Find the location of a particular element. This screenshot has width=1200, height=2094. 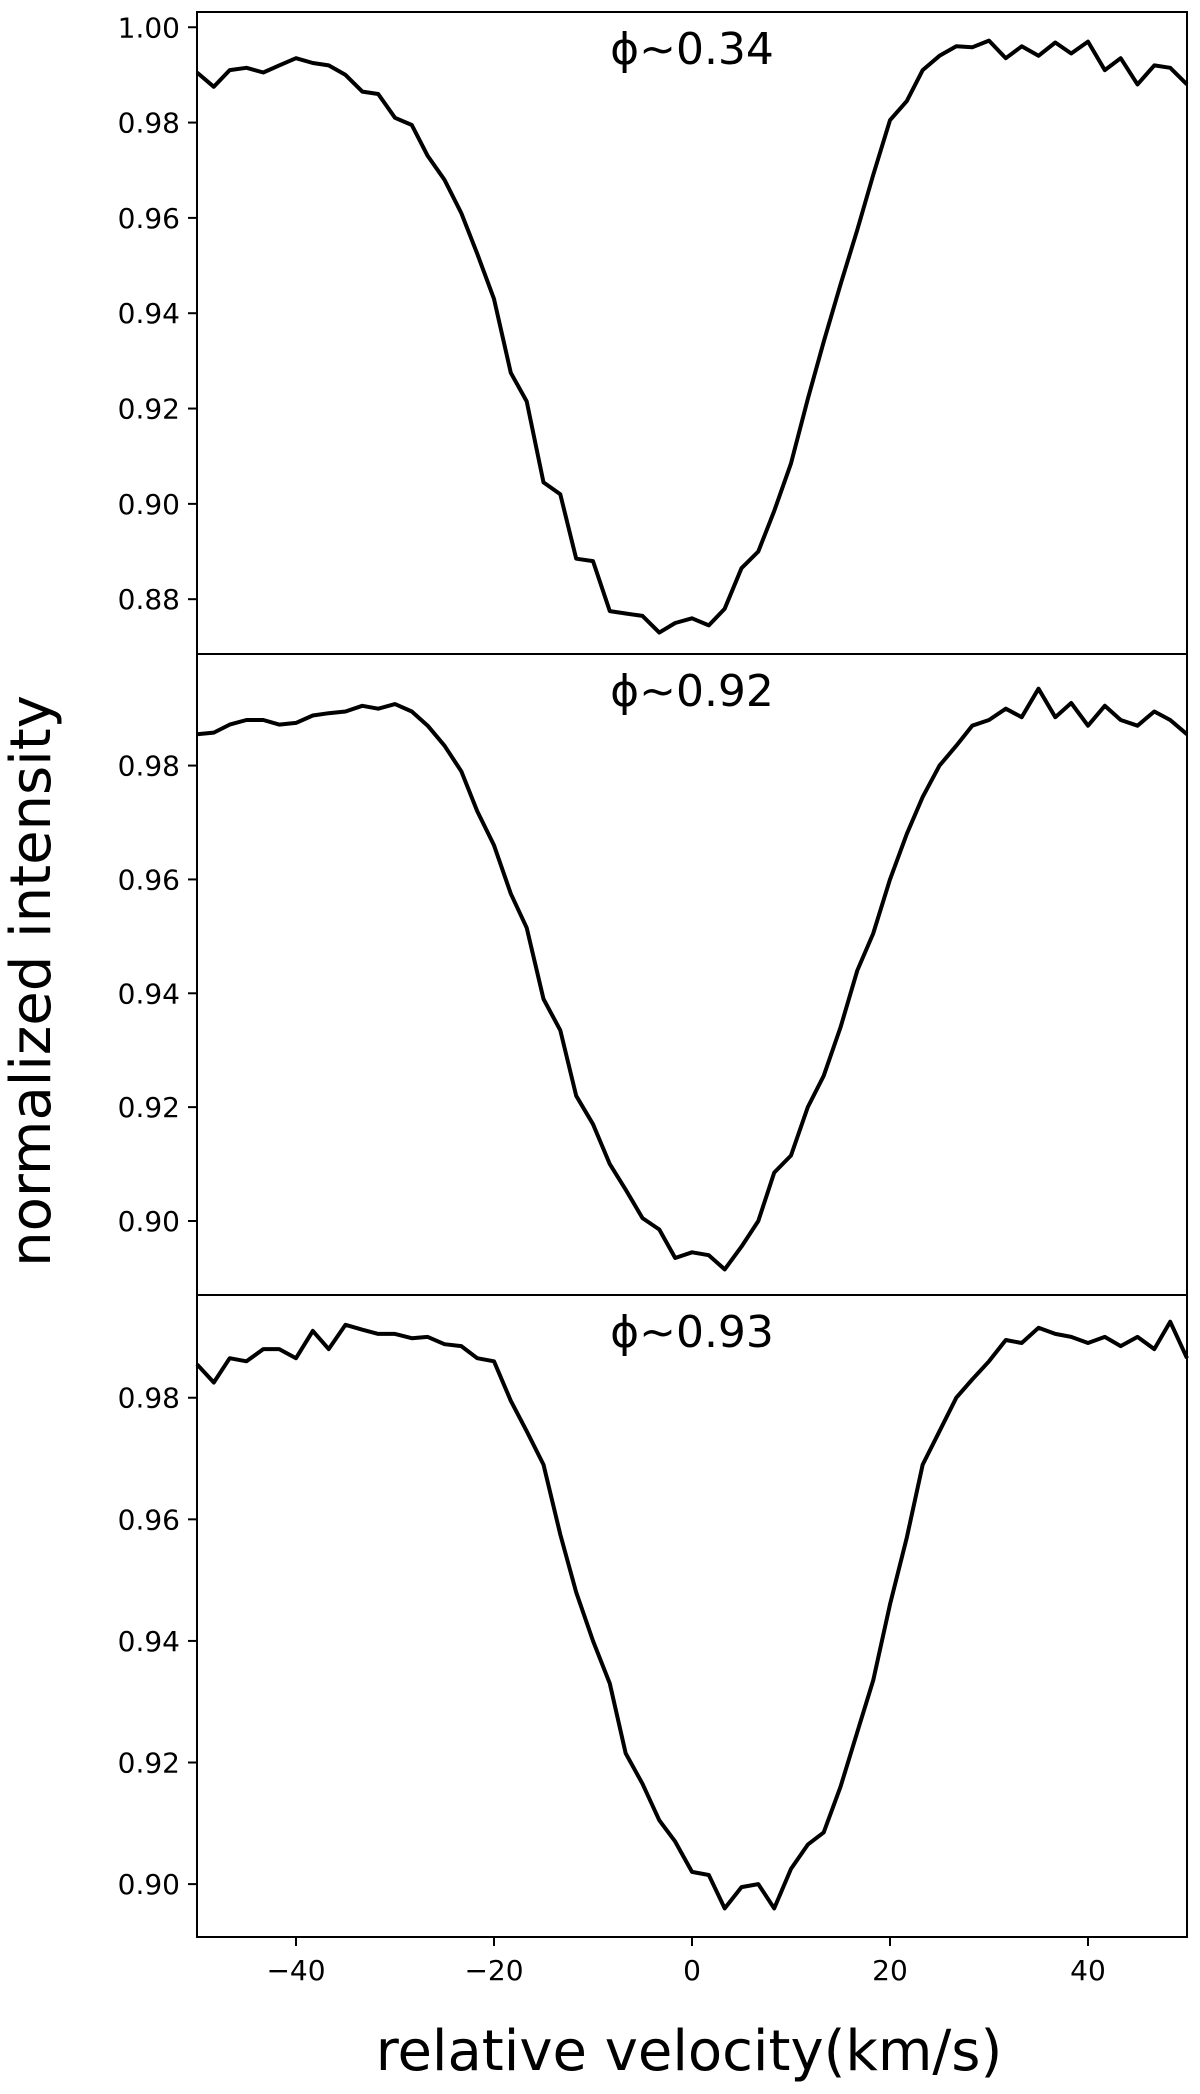

x-tick-label: 0 is located at coordinates (692, 1970).